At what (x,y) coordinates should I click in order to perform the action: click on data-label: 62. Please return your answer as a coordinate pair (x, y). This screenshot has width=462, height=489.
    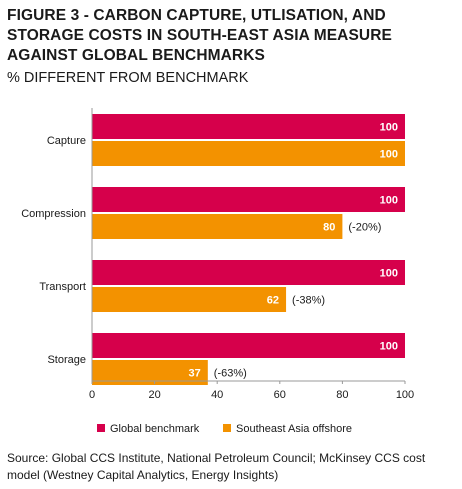
    Looking at the image, I should click on (273, 301).